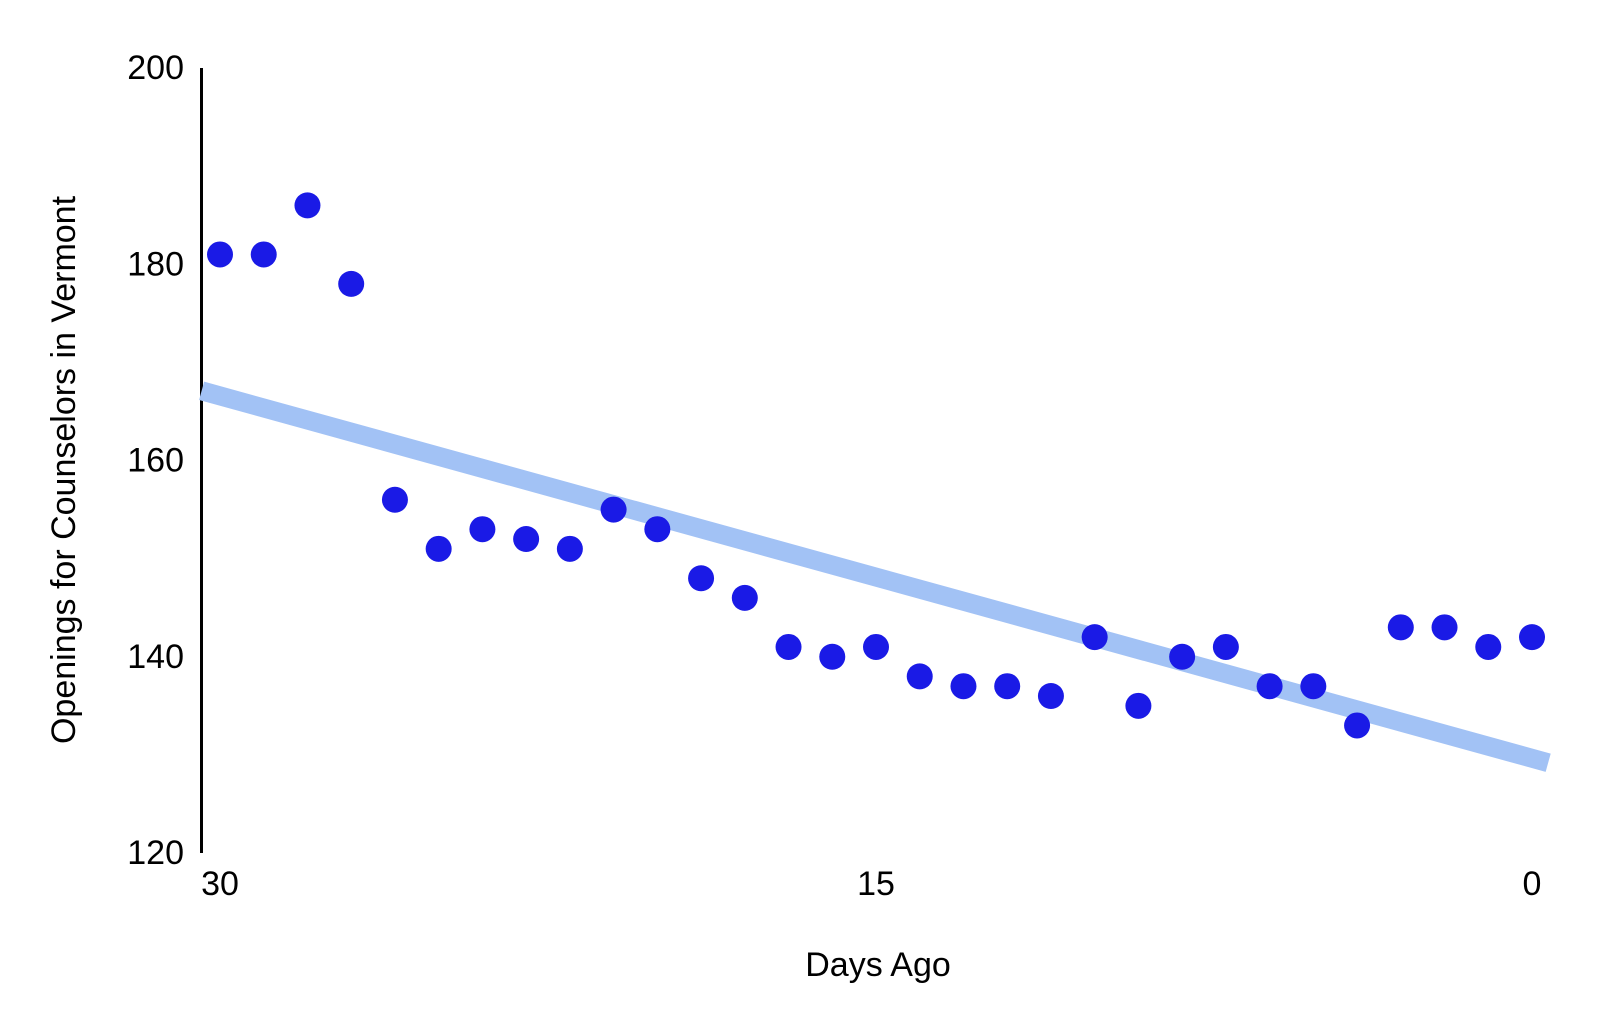 The width and height of the screenshot is (1604, 1034). I want to click on x-tick-label: 15, so click(876, 884).